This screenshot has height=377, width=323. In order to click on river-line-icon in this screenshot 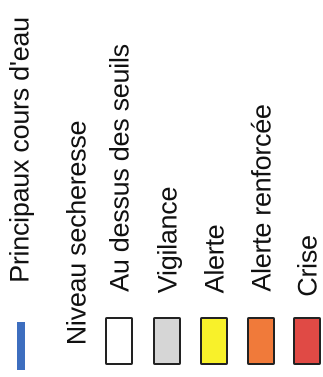, I will do `click(21, 346)`.